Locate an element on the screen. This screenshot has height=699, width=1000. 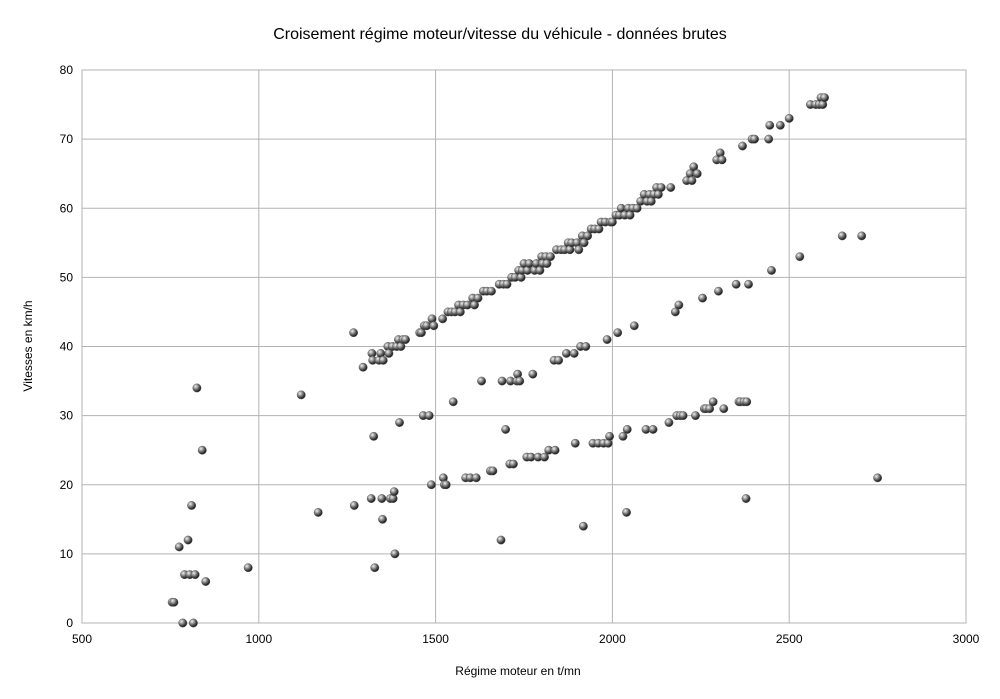
y-tick-label: 70 is located at coordinates (67, 139).